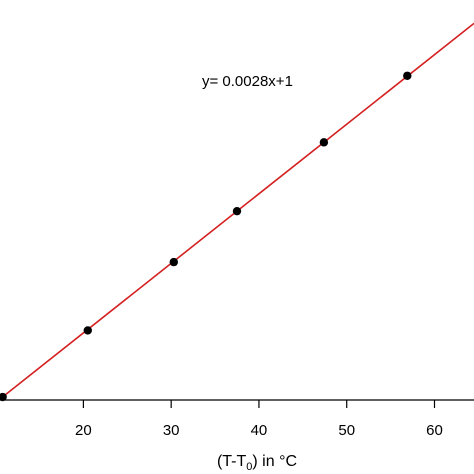 The image size is (474, 474). I want to click on x-tick-label-60: 60, so click(434, 430).